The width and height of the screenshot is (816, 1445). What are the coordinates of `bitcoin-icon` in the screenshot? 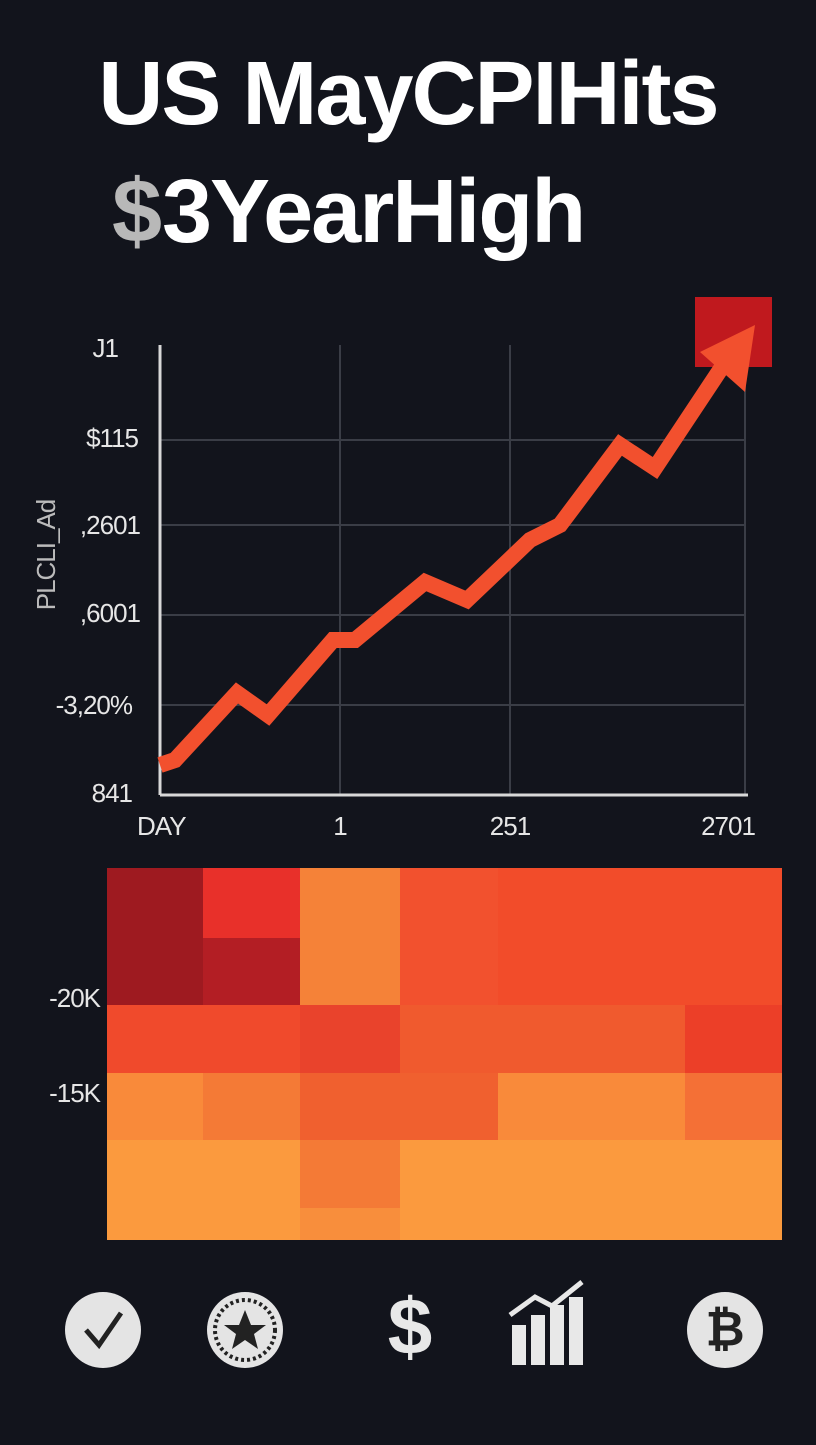 It's located at (725, 1330).